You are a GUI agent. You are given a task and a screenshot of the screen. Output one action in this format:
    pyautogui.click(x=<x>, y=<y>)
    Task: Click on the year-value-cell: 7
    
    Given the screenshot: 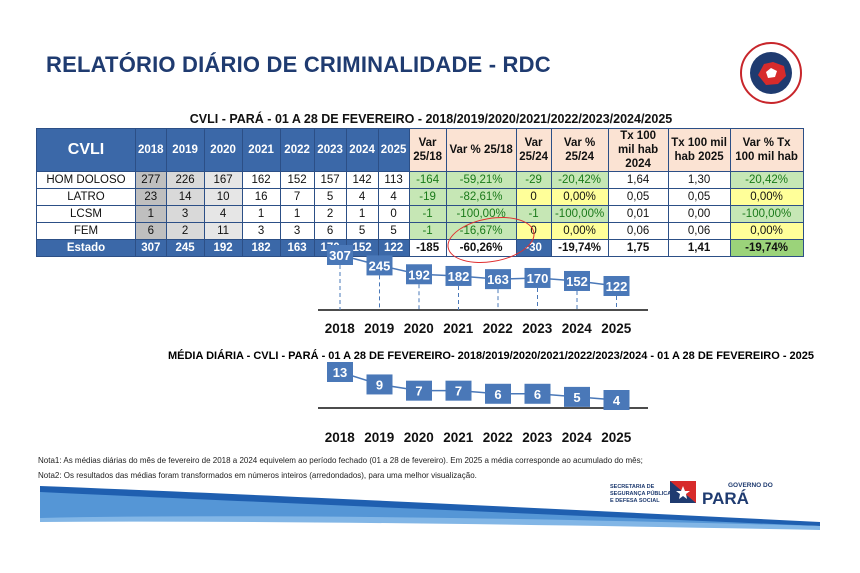 What is the action you would take?
    pyautogui.click(x=297, y=197)
    